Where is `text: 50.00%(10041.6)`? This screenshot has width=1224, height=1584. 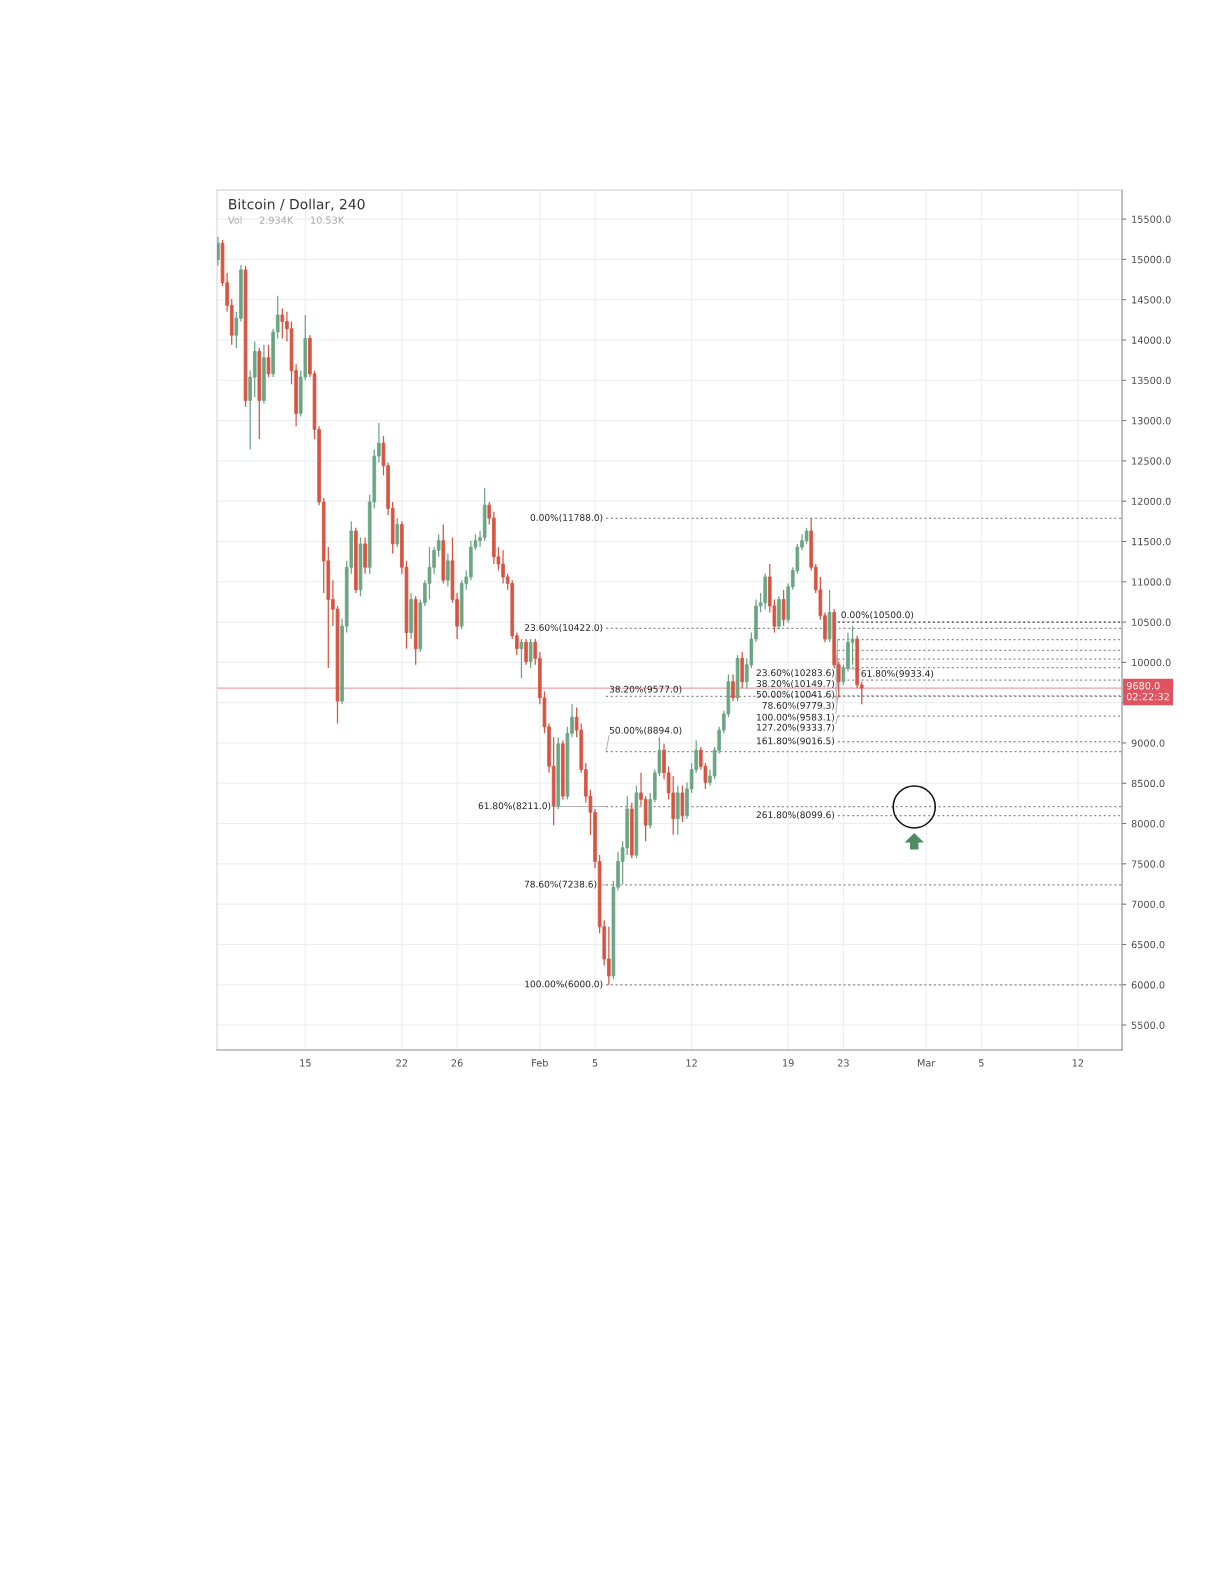
text: 50.00%(10041.6) is located at coordinates (795, 694).